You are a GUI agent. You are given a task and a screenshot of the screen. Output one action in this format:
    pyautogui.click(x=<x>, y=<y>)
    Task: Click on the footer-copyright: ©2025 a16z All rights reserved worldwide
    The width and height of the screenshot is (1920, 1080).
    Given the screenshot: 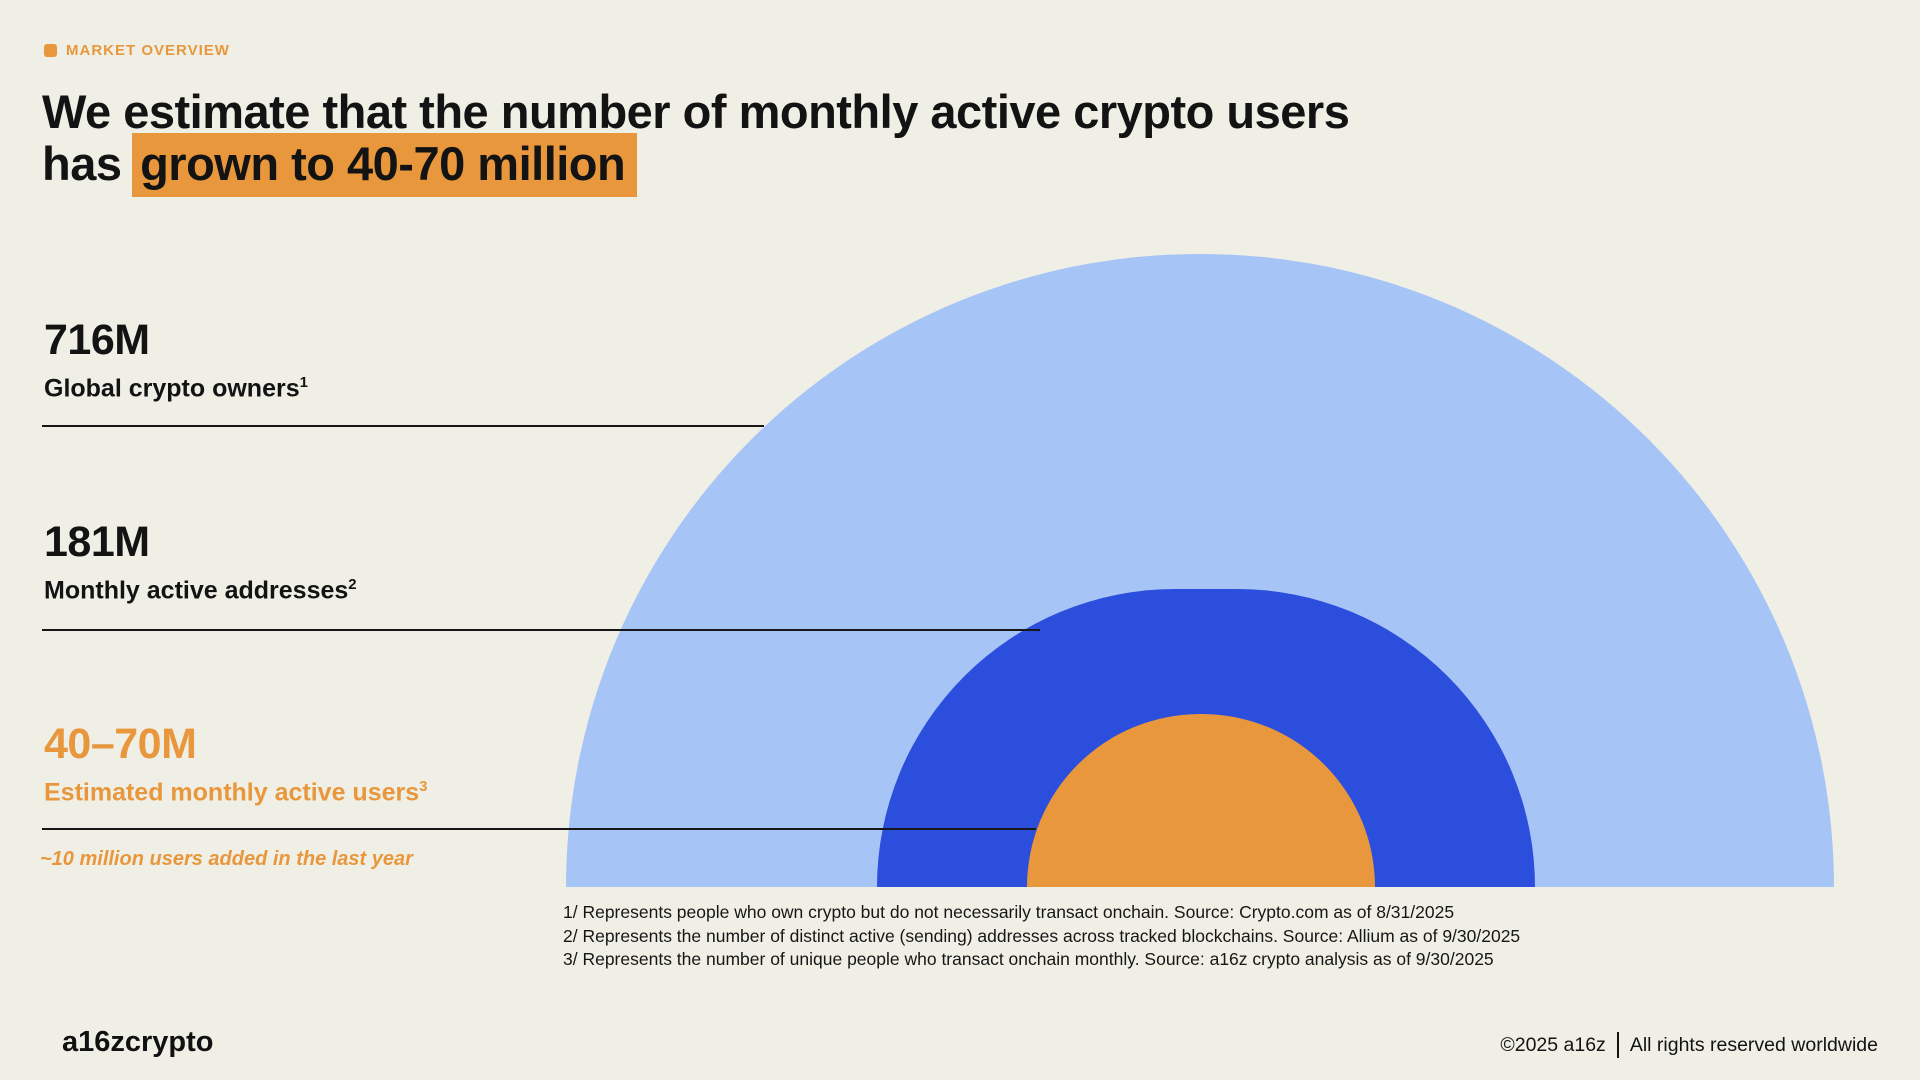 What is the action you would take?
    pyautogui.click(x=1689, y=1045)
    